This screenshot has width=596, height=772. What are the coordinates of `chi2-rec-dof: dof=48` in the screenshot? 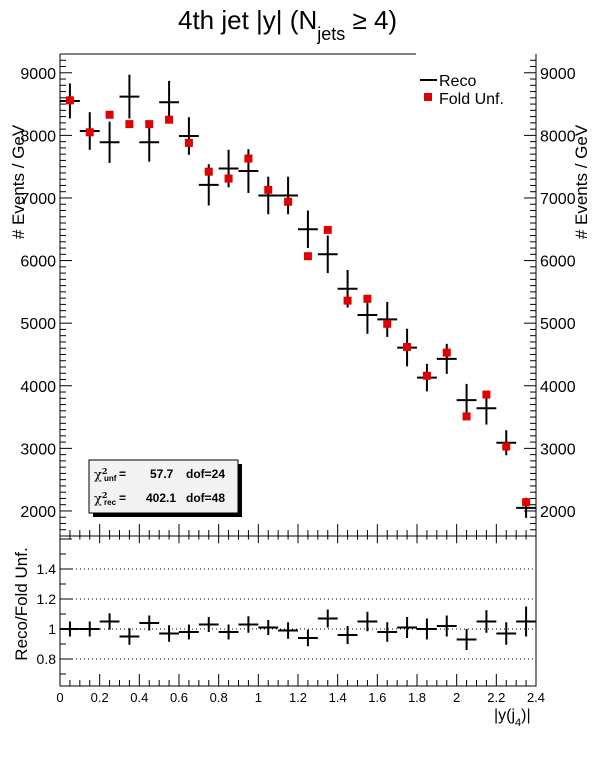 It's located at (205, 498).